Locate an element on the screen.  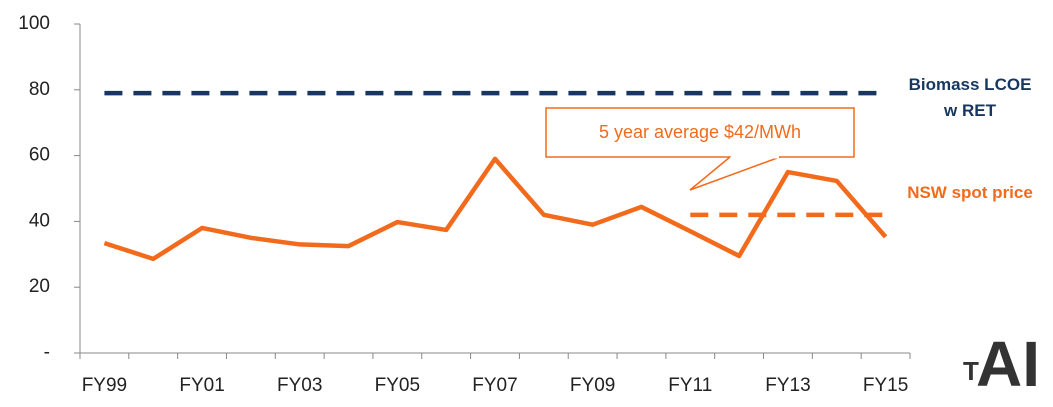
x-tick-label: FY11 is located at coordinates (690, 385).